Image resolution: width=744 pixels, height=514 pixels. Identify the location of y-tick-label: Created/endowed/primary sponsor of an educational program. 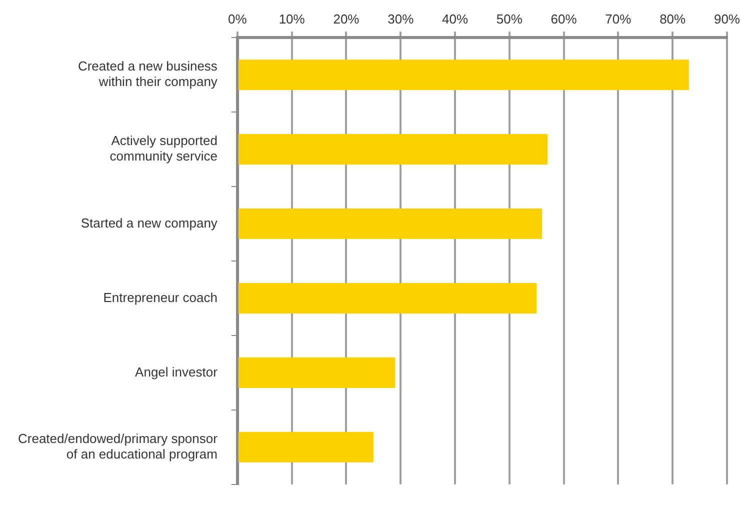
(118, 446).